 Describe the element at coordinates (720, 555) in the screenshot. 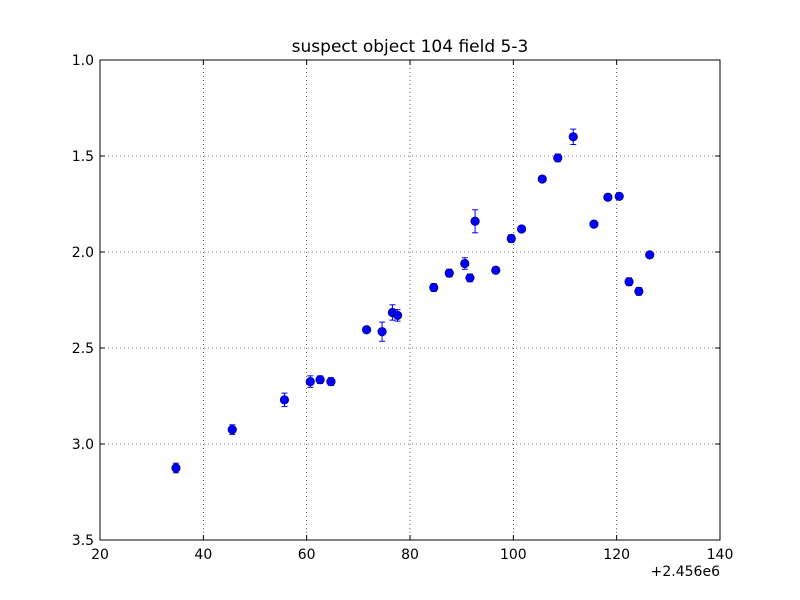

I see `x-tick-label: 140` at that location.